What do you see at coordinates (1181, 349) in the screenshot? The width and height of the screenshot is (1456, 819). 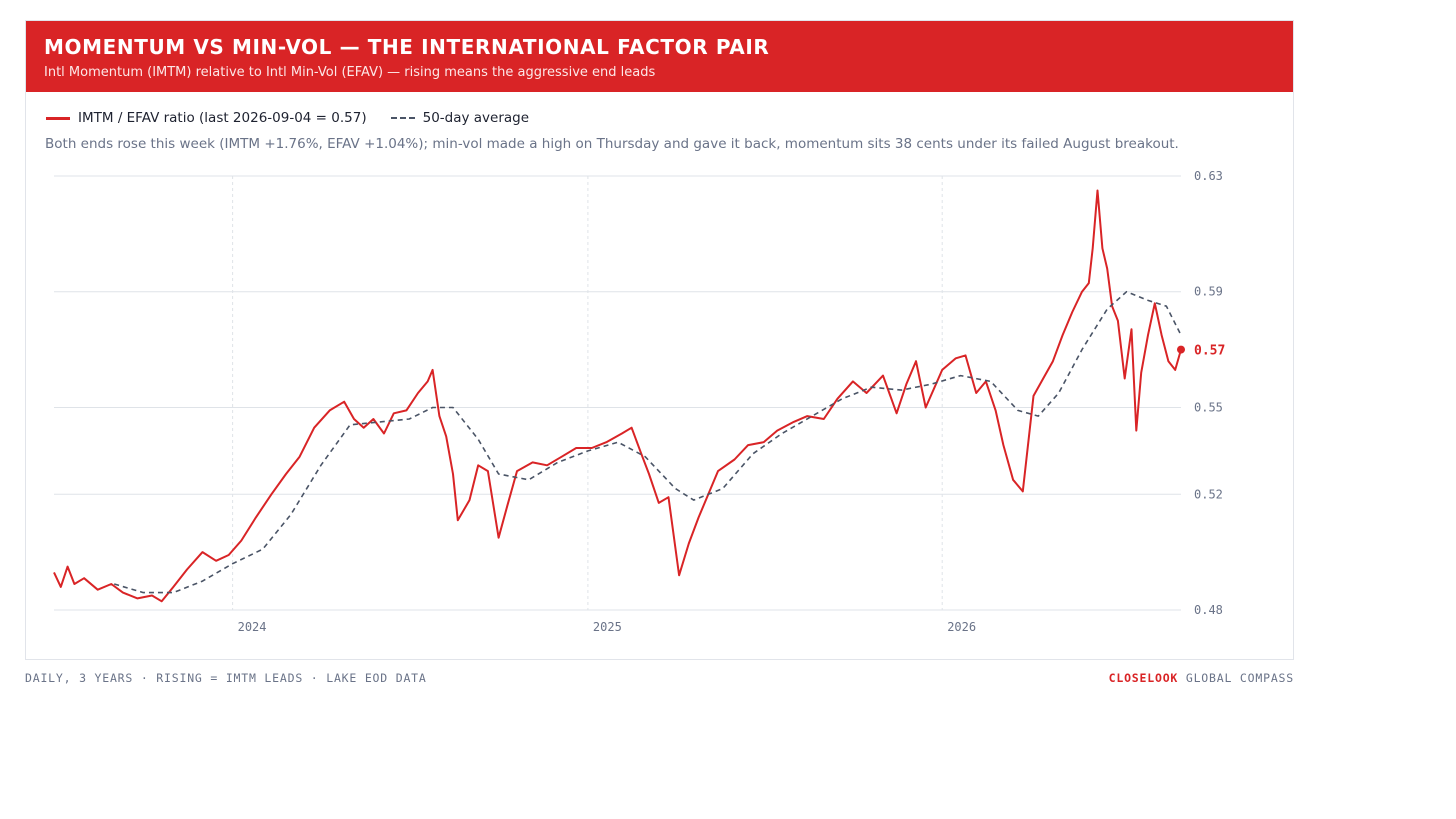 I see `last-value-dot` at bounding box center [1181, 349].